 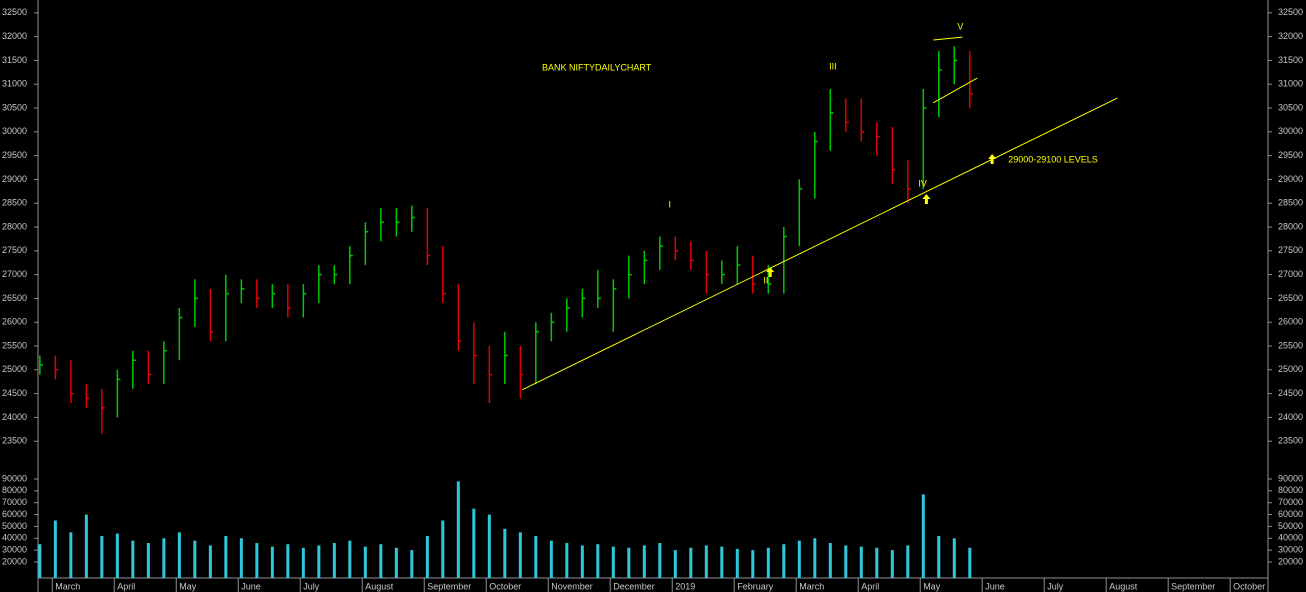 What do you see at coordinates (14, 393) in the screenshot?
I see `y-tick-label: 24500` at bounding box center [14, 393].